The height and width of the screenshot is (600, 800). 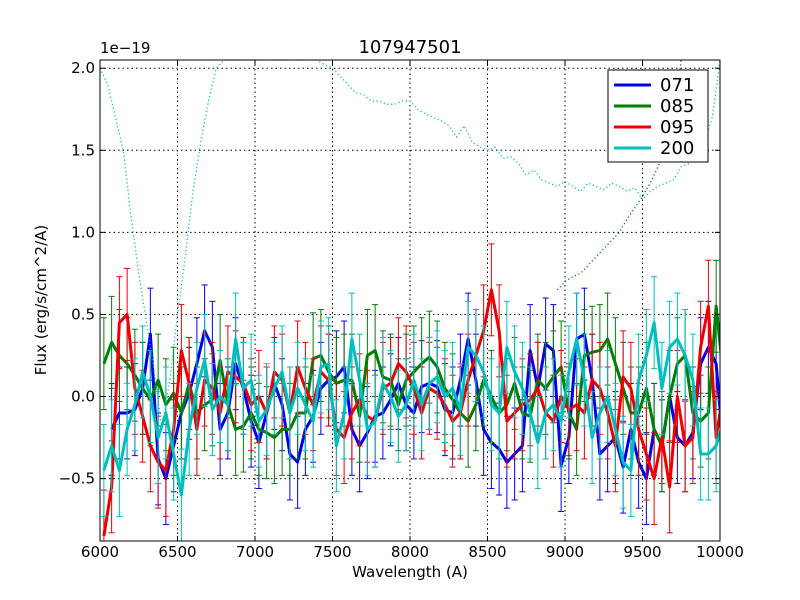 What do you see at coordinates (83, 232) in the screenshot?
I see `y-tick-label: 1.0` at bounding box center [83, 232].